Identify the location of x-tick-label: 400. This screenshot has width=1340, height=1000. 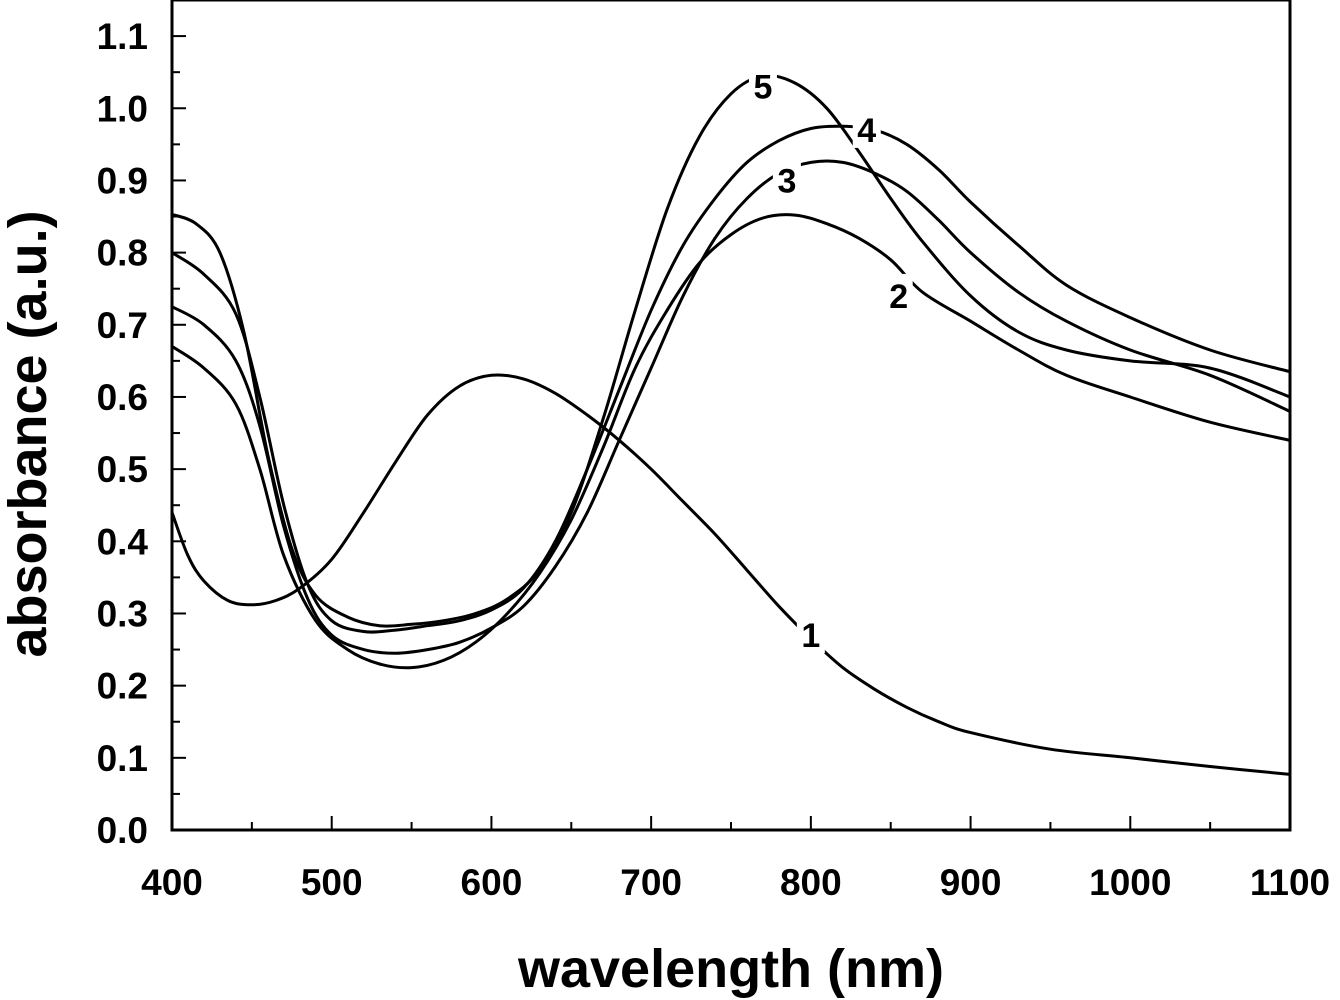
(172, 882).